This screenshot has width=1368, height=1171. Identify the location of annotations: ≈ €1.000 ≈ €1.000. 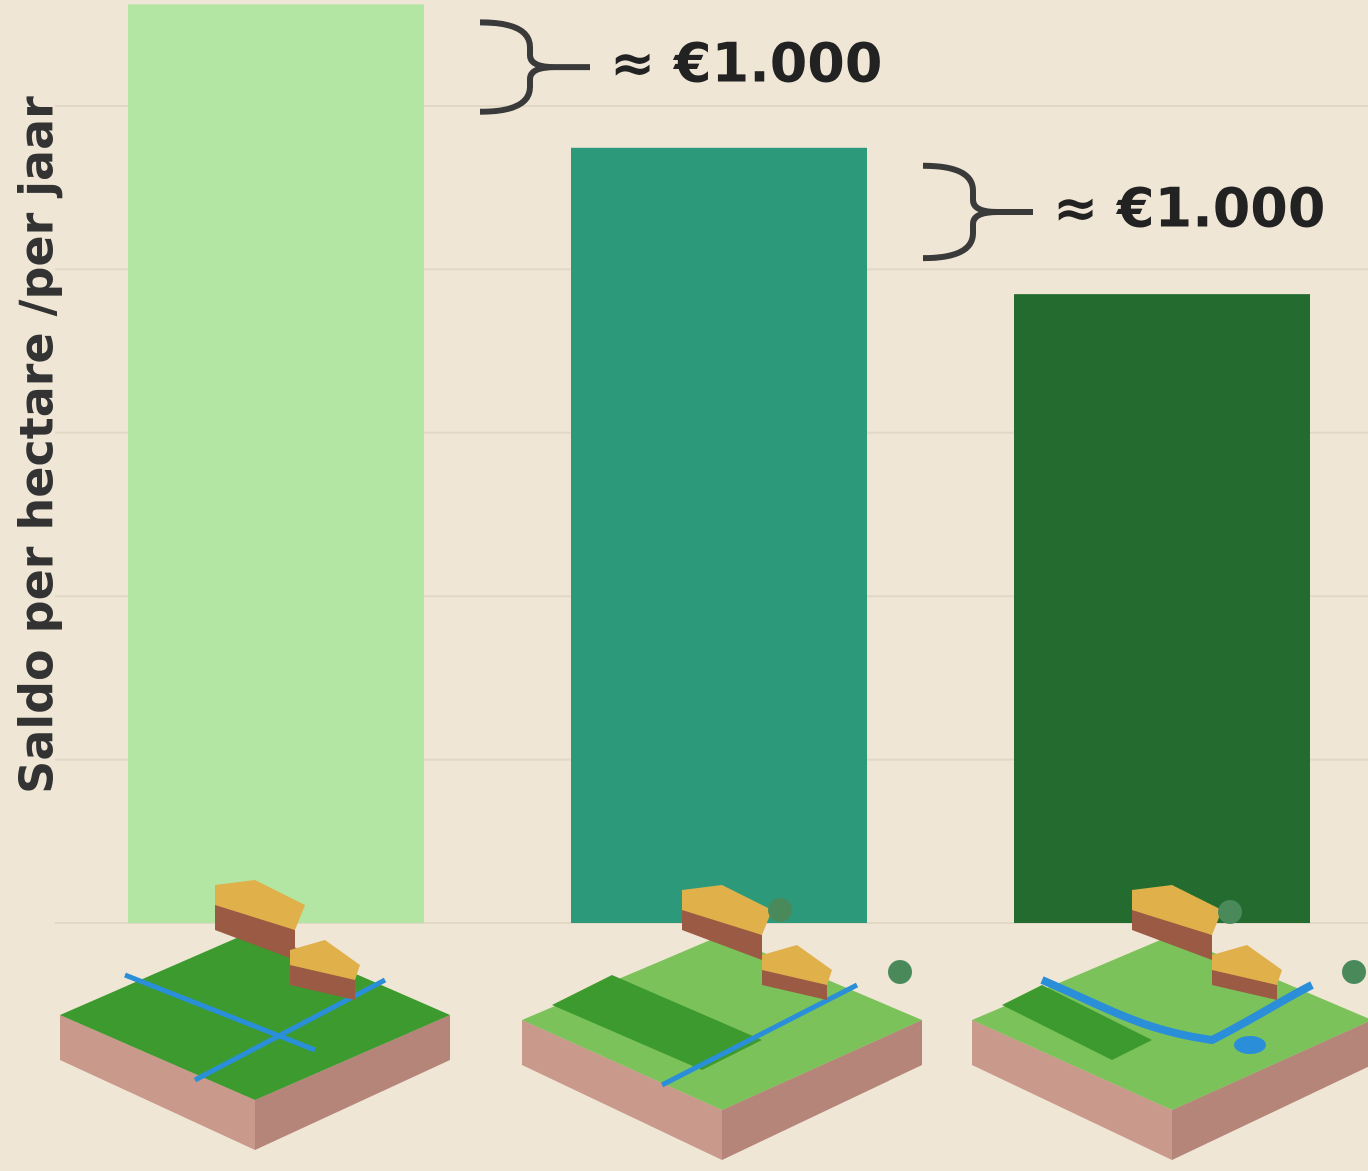
(902, 140).